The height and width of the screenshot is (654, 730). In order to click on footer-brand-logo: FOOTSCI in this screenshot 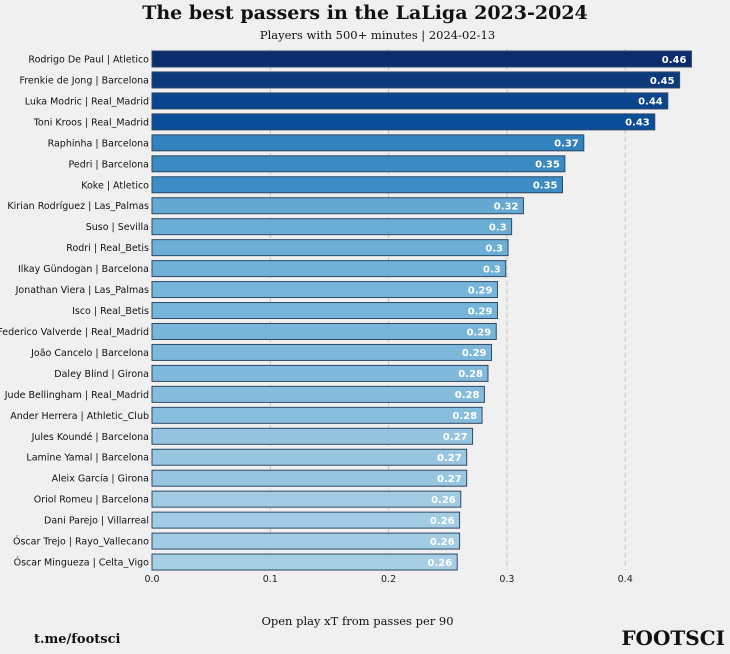, I will do `click(673, 638)`.